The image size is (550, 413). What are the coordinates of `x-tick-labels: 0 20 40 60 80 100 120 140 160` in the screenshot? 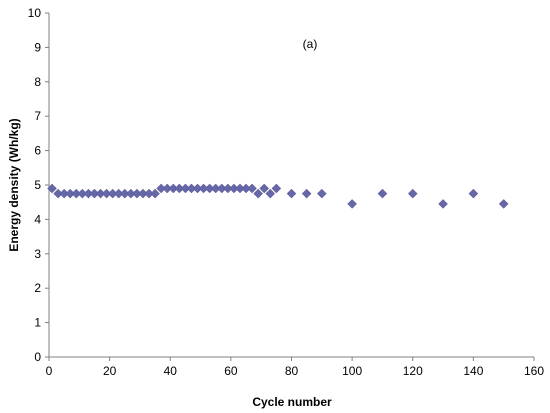 It's located at (295, 371).